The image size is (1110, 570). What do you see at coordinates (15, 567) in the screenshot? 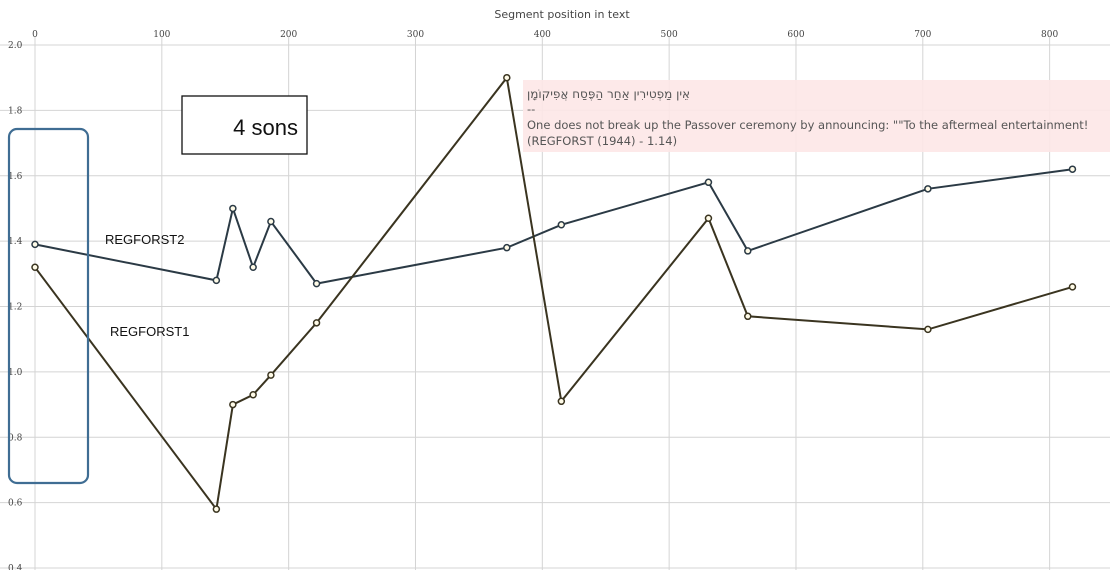
I see `y-tick-label: 0.4` at bounding box center [15, 567].